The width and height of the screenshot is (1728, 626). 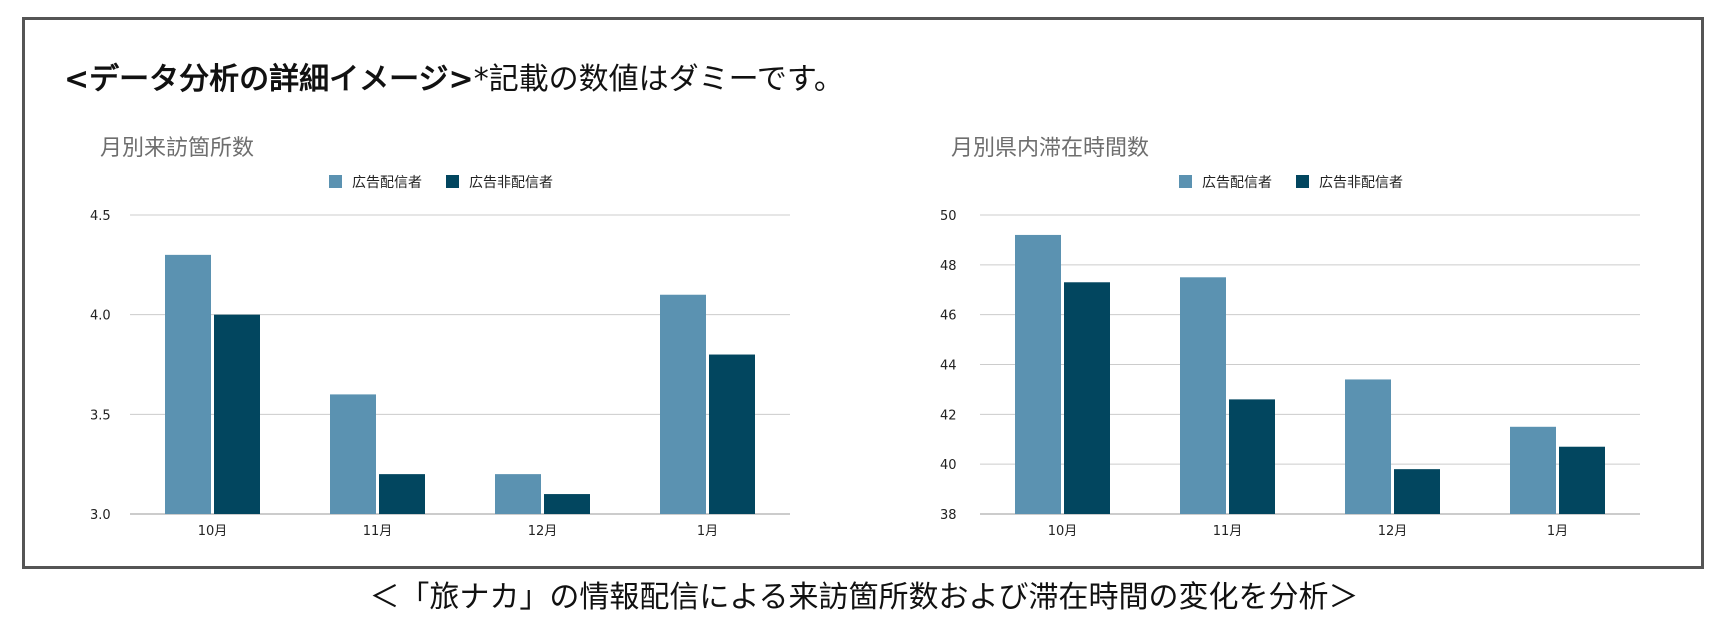 I want to click on figure-caption: ＜「旅ナカ」の情報配信による来訪箇所数および滞在時間の変化を分析＞, so click(x=864, y=597).